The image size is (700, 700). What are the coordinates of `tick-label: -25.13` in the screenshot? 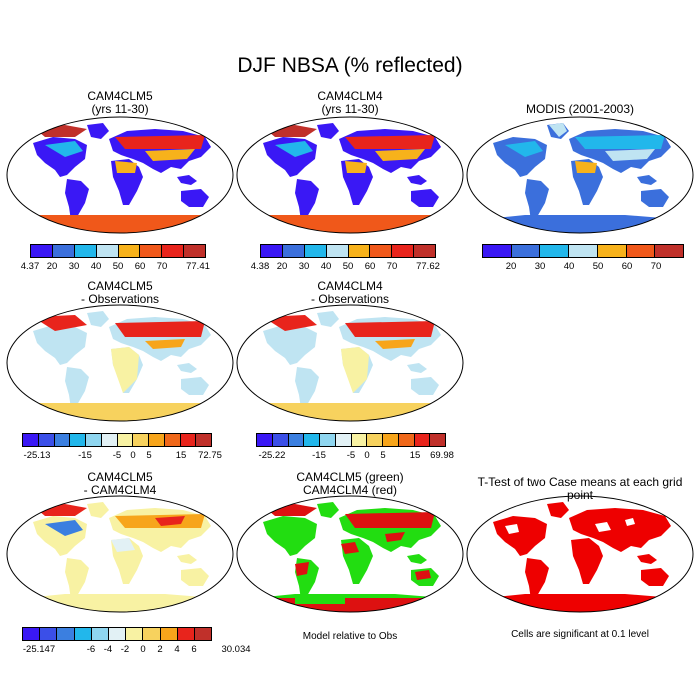 It's located at (37, 455).